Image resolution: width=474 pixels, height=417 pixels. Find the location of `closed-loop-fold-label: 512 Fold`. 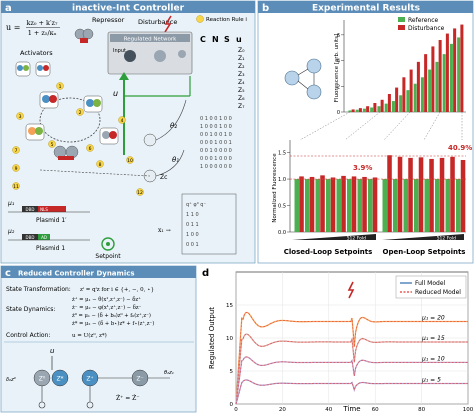

closed-loop-fold-label: 512 Fold is located at coordinates (356, 239).